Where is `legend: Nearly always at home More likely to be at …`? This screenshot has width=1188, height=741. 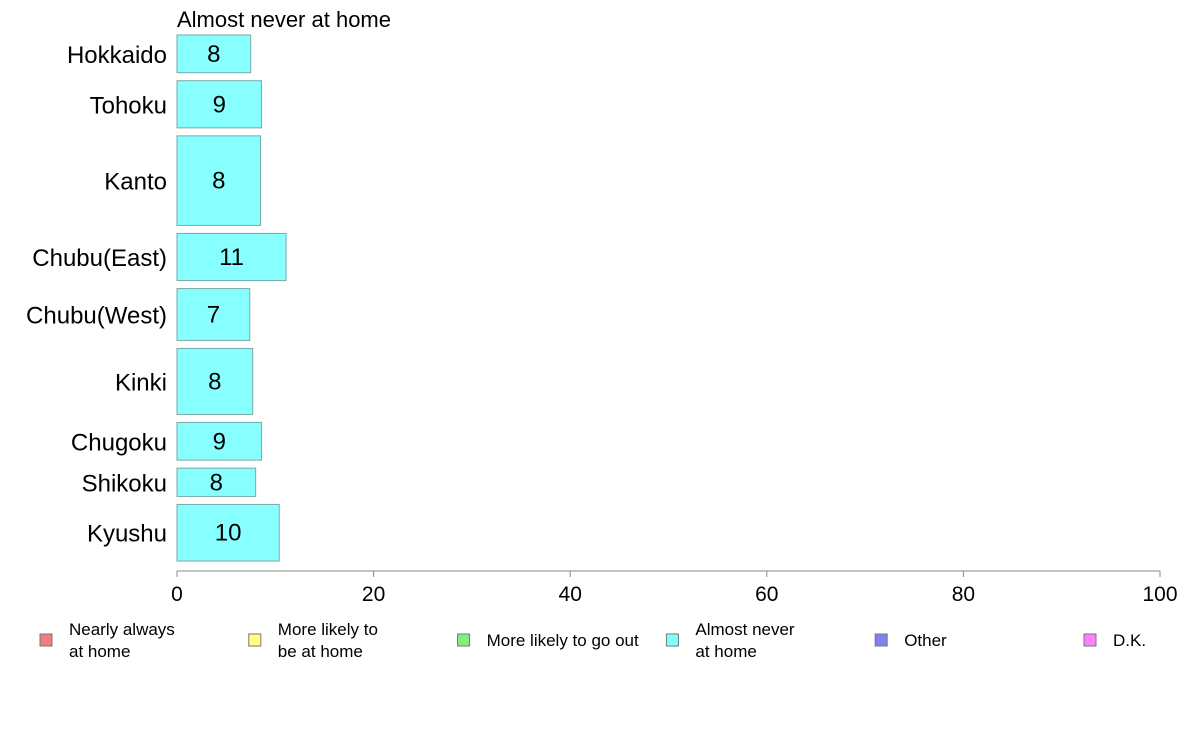
legend: Nearly always at home More likely to be at … is located at coordinates (592, 640).